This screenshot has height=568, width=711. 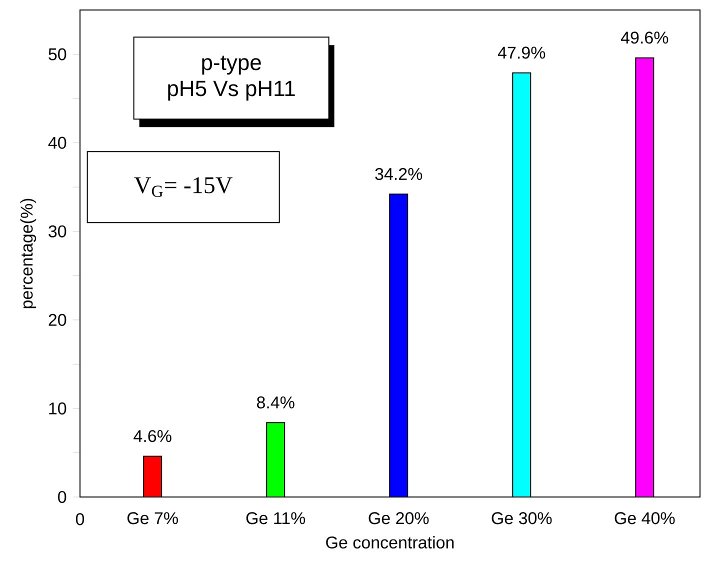 What do you see at coordinates (153, 436) in the screenshot?
I see `data-label: 4.6%` at bounding box center [153, 436].